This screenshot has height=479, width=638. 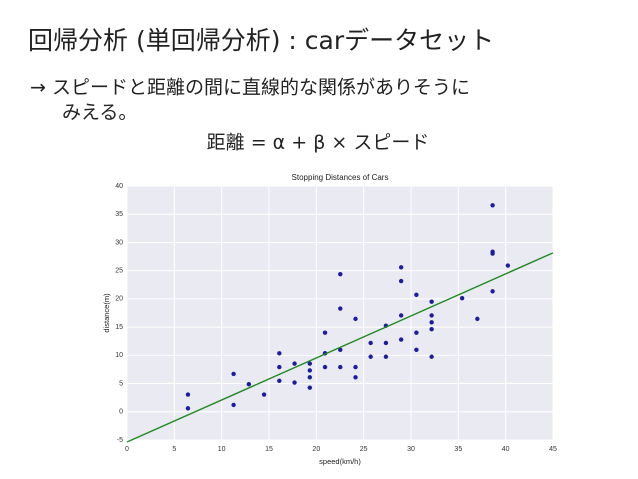 I want to click on x-tick-label: 0, so click(x=127, y=449).